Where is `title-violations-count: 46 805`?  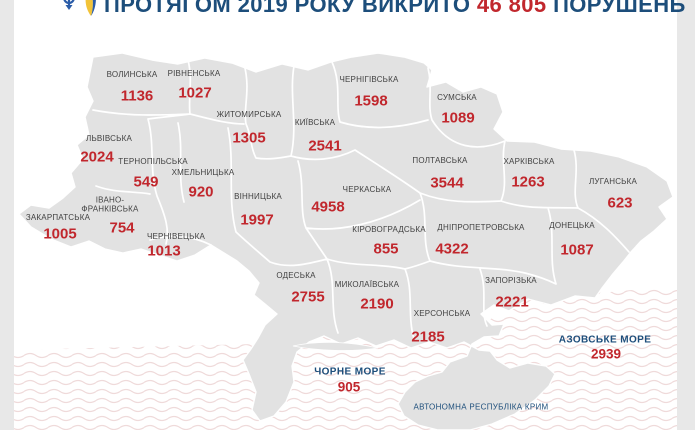
title-violations-count: 46 805 is located at coordinates (511, 8).